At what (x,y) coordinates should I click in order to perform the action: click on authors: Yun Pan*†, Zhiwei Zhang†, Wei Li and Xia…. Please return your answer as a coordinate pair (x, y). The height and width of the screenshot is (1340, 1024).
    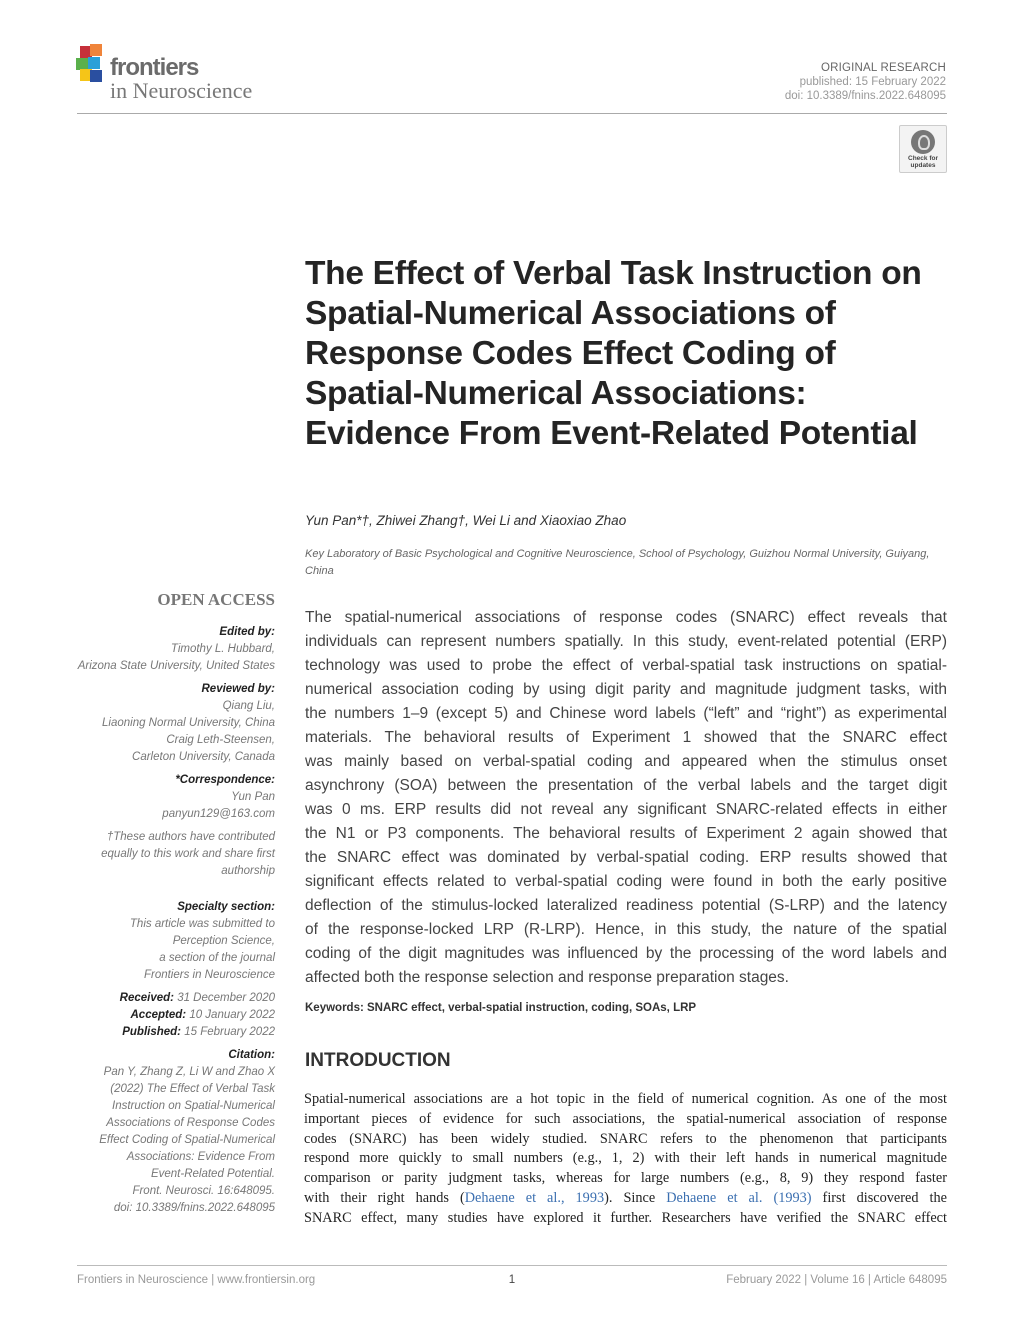
    Looking at the image, I should click on (466, 520).